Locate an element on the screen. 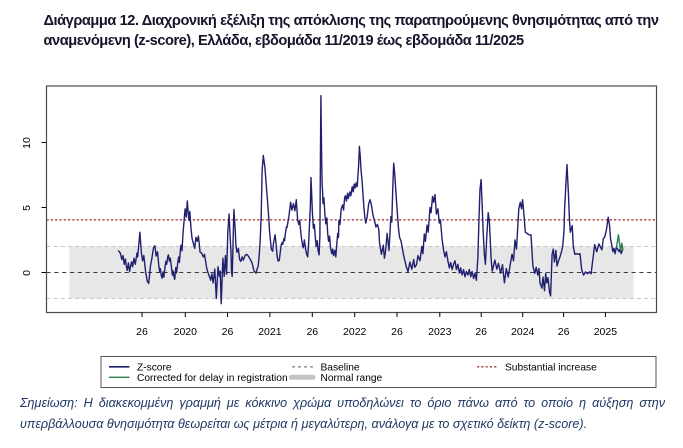 This screenshot has width=683, height=448. svg-text: 2023 is located at coordinates (440, 332).